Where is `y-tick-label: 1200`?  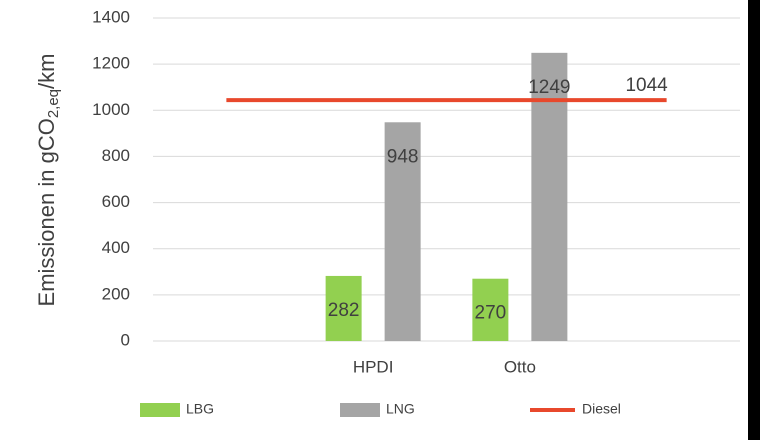 y-tick-label: 1200 is located at coordinates (111, 63).